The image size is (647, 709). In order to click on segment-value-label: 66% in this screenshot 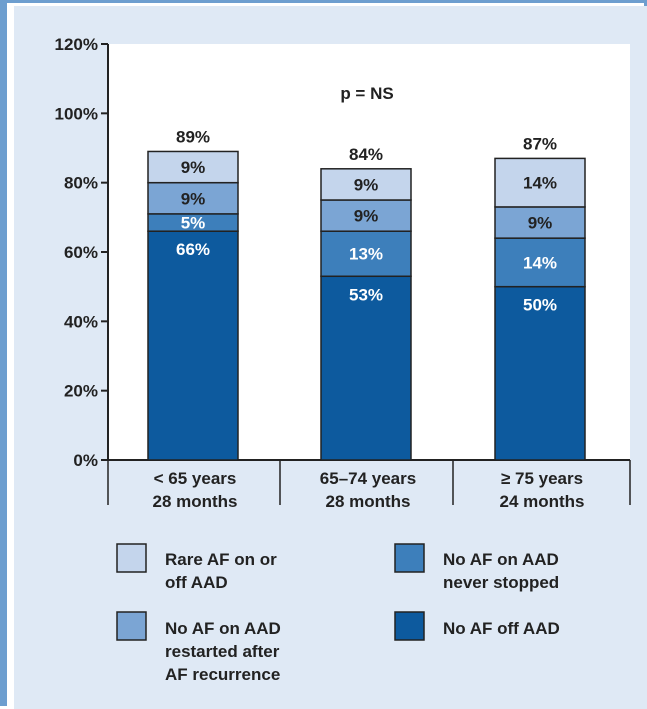, I will do `click(193, 249)`.